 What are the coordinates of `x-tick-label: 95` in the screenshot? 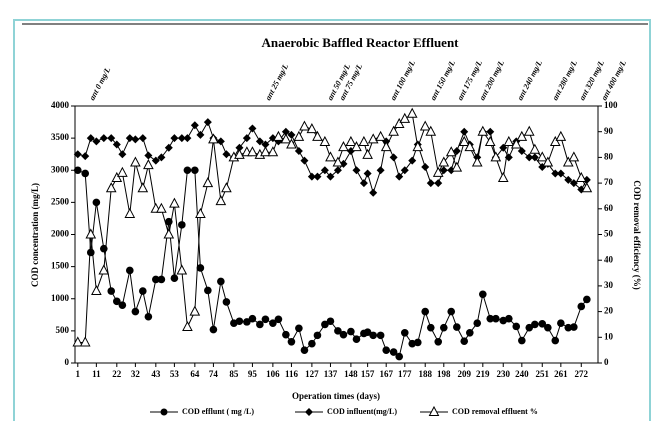 It's located at (253, 374).